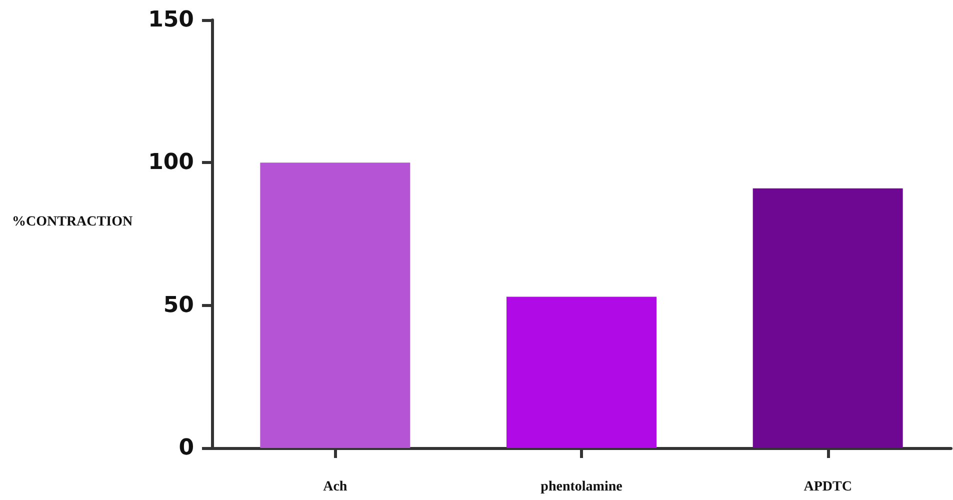 The width and height of the screenshot is (953, 500). Describe the element at coordinates (581, 487) in the screenshot. I see `x-tick-label: phentolamine` at that location.